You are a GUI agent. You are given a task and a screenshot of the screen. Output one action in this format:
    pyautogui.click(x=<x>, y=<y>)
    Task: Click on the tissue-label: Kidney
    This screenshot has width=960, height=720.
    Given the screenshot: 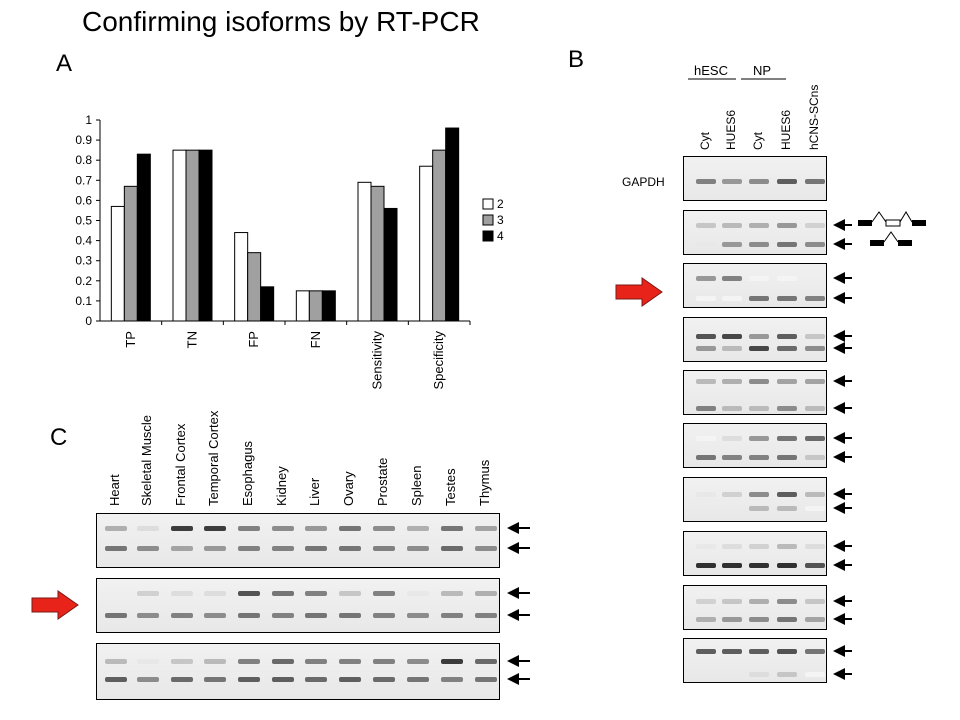 What is the action you would take?
    pyautogui.click(x=281, y=486)
    